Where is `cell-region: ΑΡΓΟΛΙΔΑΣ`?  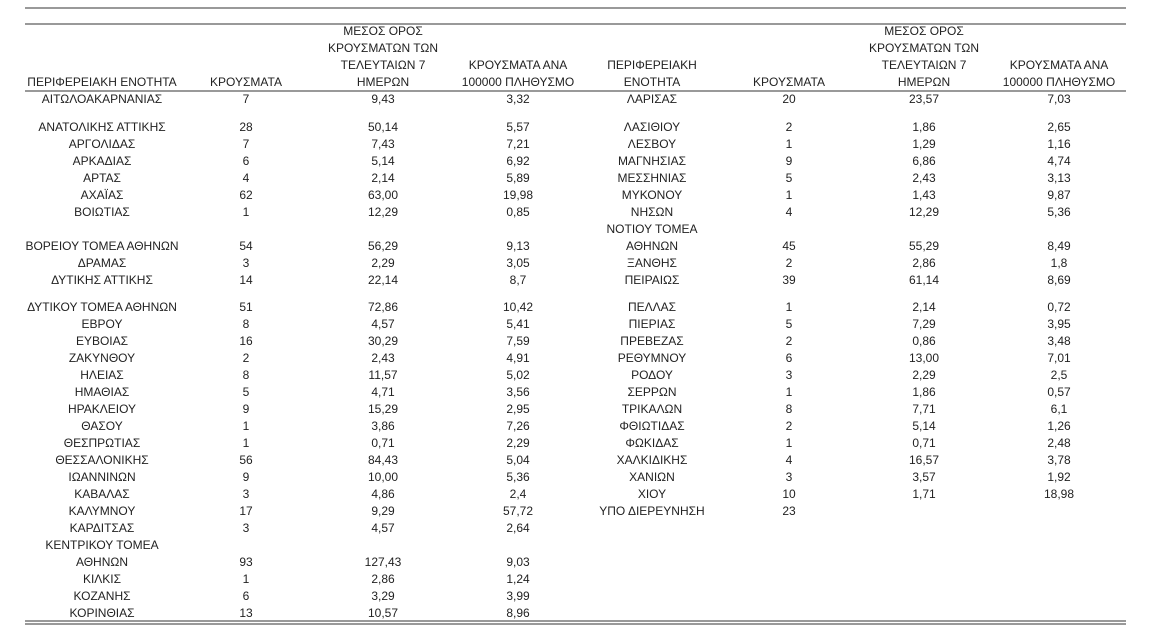
cell-region: ΑΡΓΟΛΙΔΑΣ is located at coordinates (102, 144).